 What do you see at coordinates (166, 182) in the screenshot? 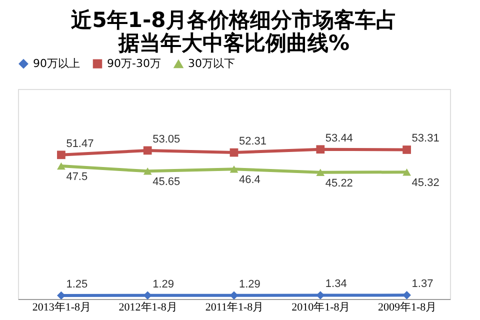
I see `data-label: 45.65` at bounding box center [166, 182].